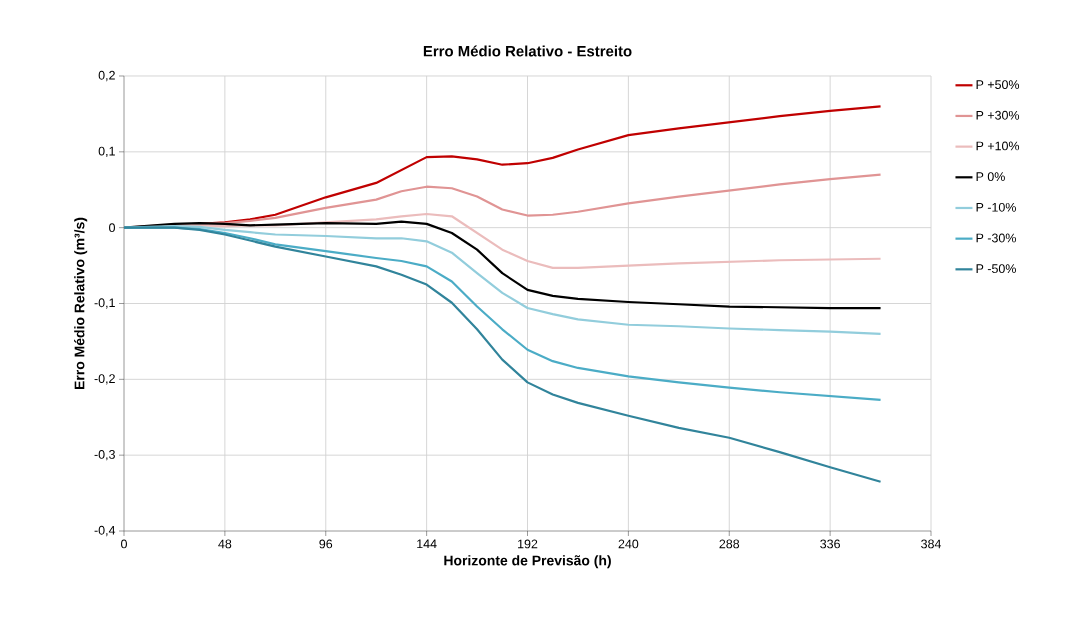  I want to click on y-tick-label: 0,2, so click(106, 76).